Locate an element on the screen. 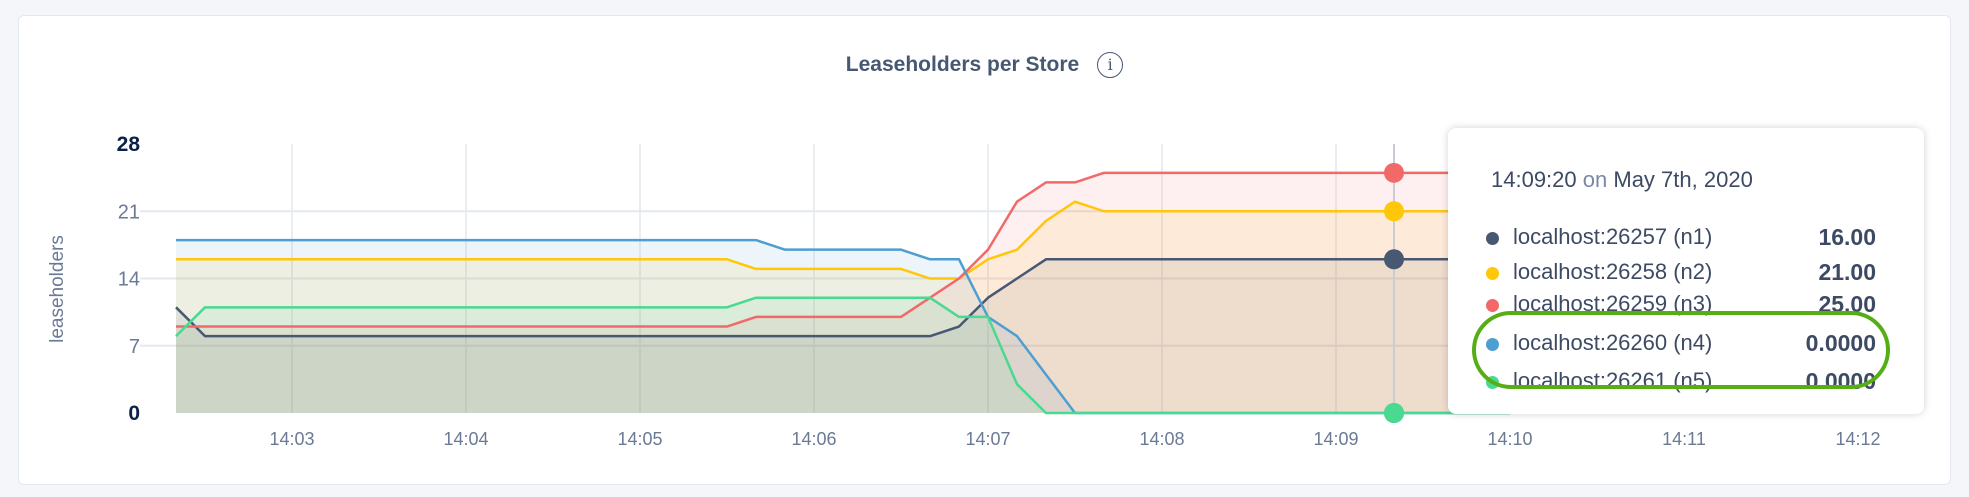  x-tick-label: 14:09 is located at coordinates (1335, 439).